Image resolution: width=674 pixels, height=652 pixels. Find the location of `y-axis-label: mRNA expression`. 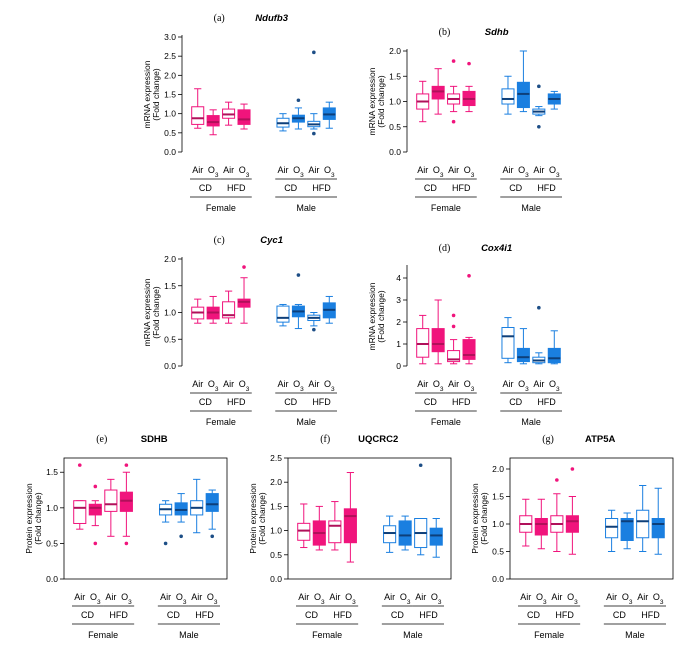

y-axis-label: mRNA expression is located at coordinates (147, 312).